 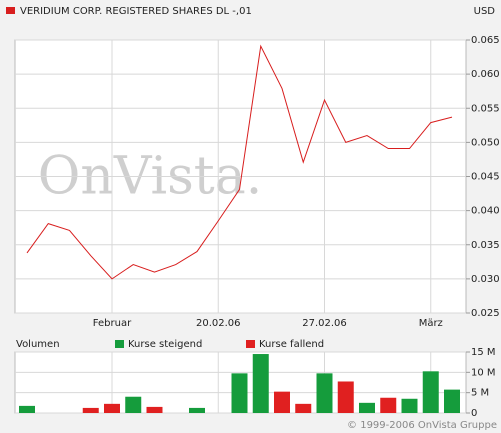 I want to click on legend-label: VERIDIUM CORP. REGISTERED SHARES DL -,01, so click(x=136, y=11).